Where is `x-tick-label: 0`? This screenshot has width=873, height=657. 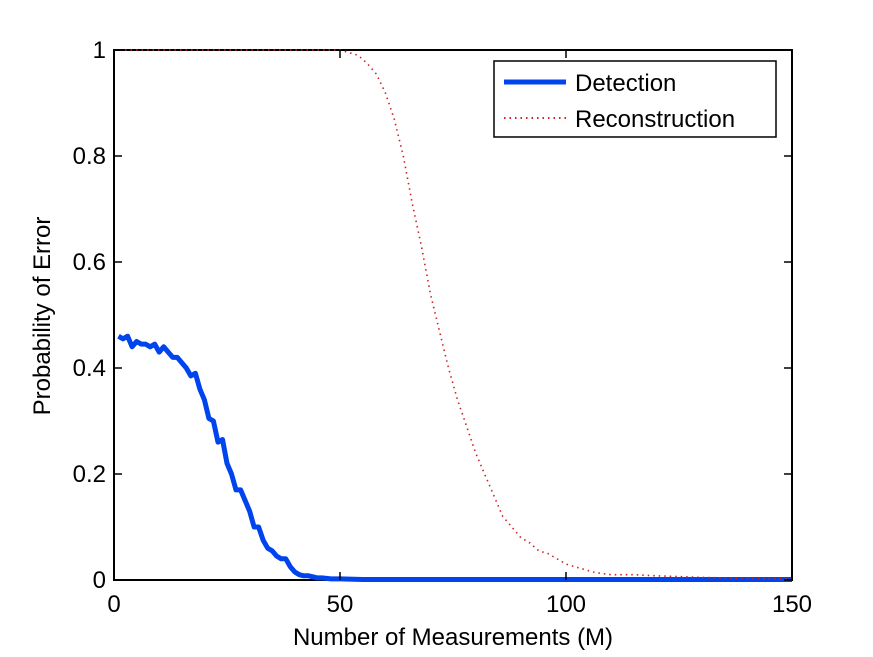
x-tick-label: 0 is located at coordinates (113, 604).